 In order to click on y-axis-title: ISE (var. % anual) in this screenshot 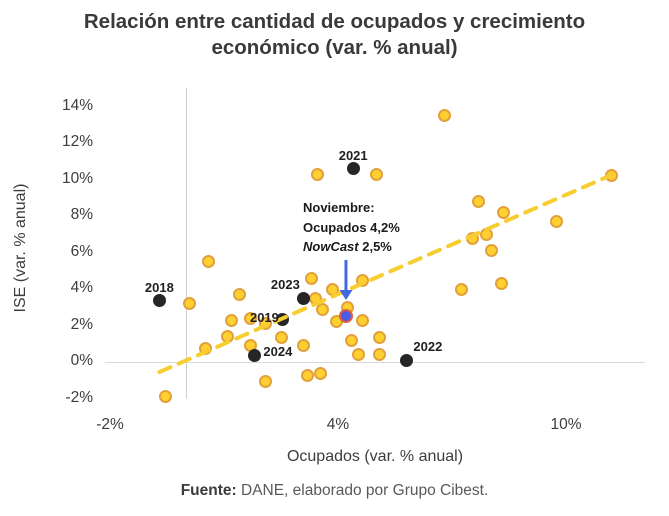, I will do `click(20, 248)`.